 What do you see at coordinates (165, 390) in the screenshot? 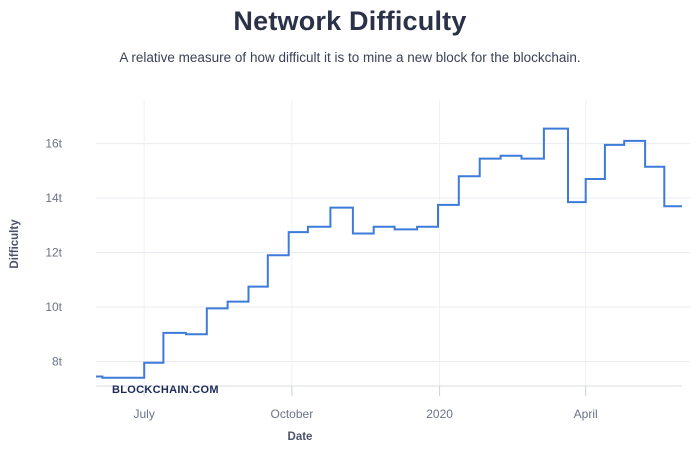
I see `blockchain-watermark: BLOCKCHAIN.COM` at bounding box center [165, 390].